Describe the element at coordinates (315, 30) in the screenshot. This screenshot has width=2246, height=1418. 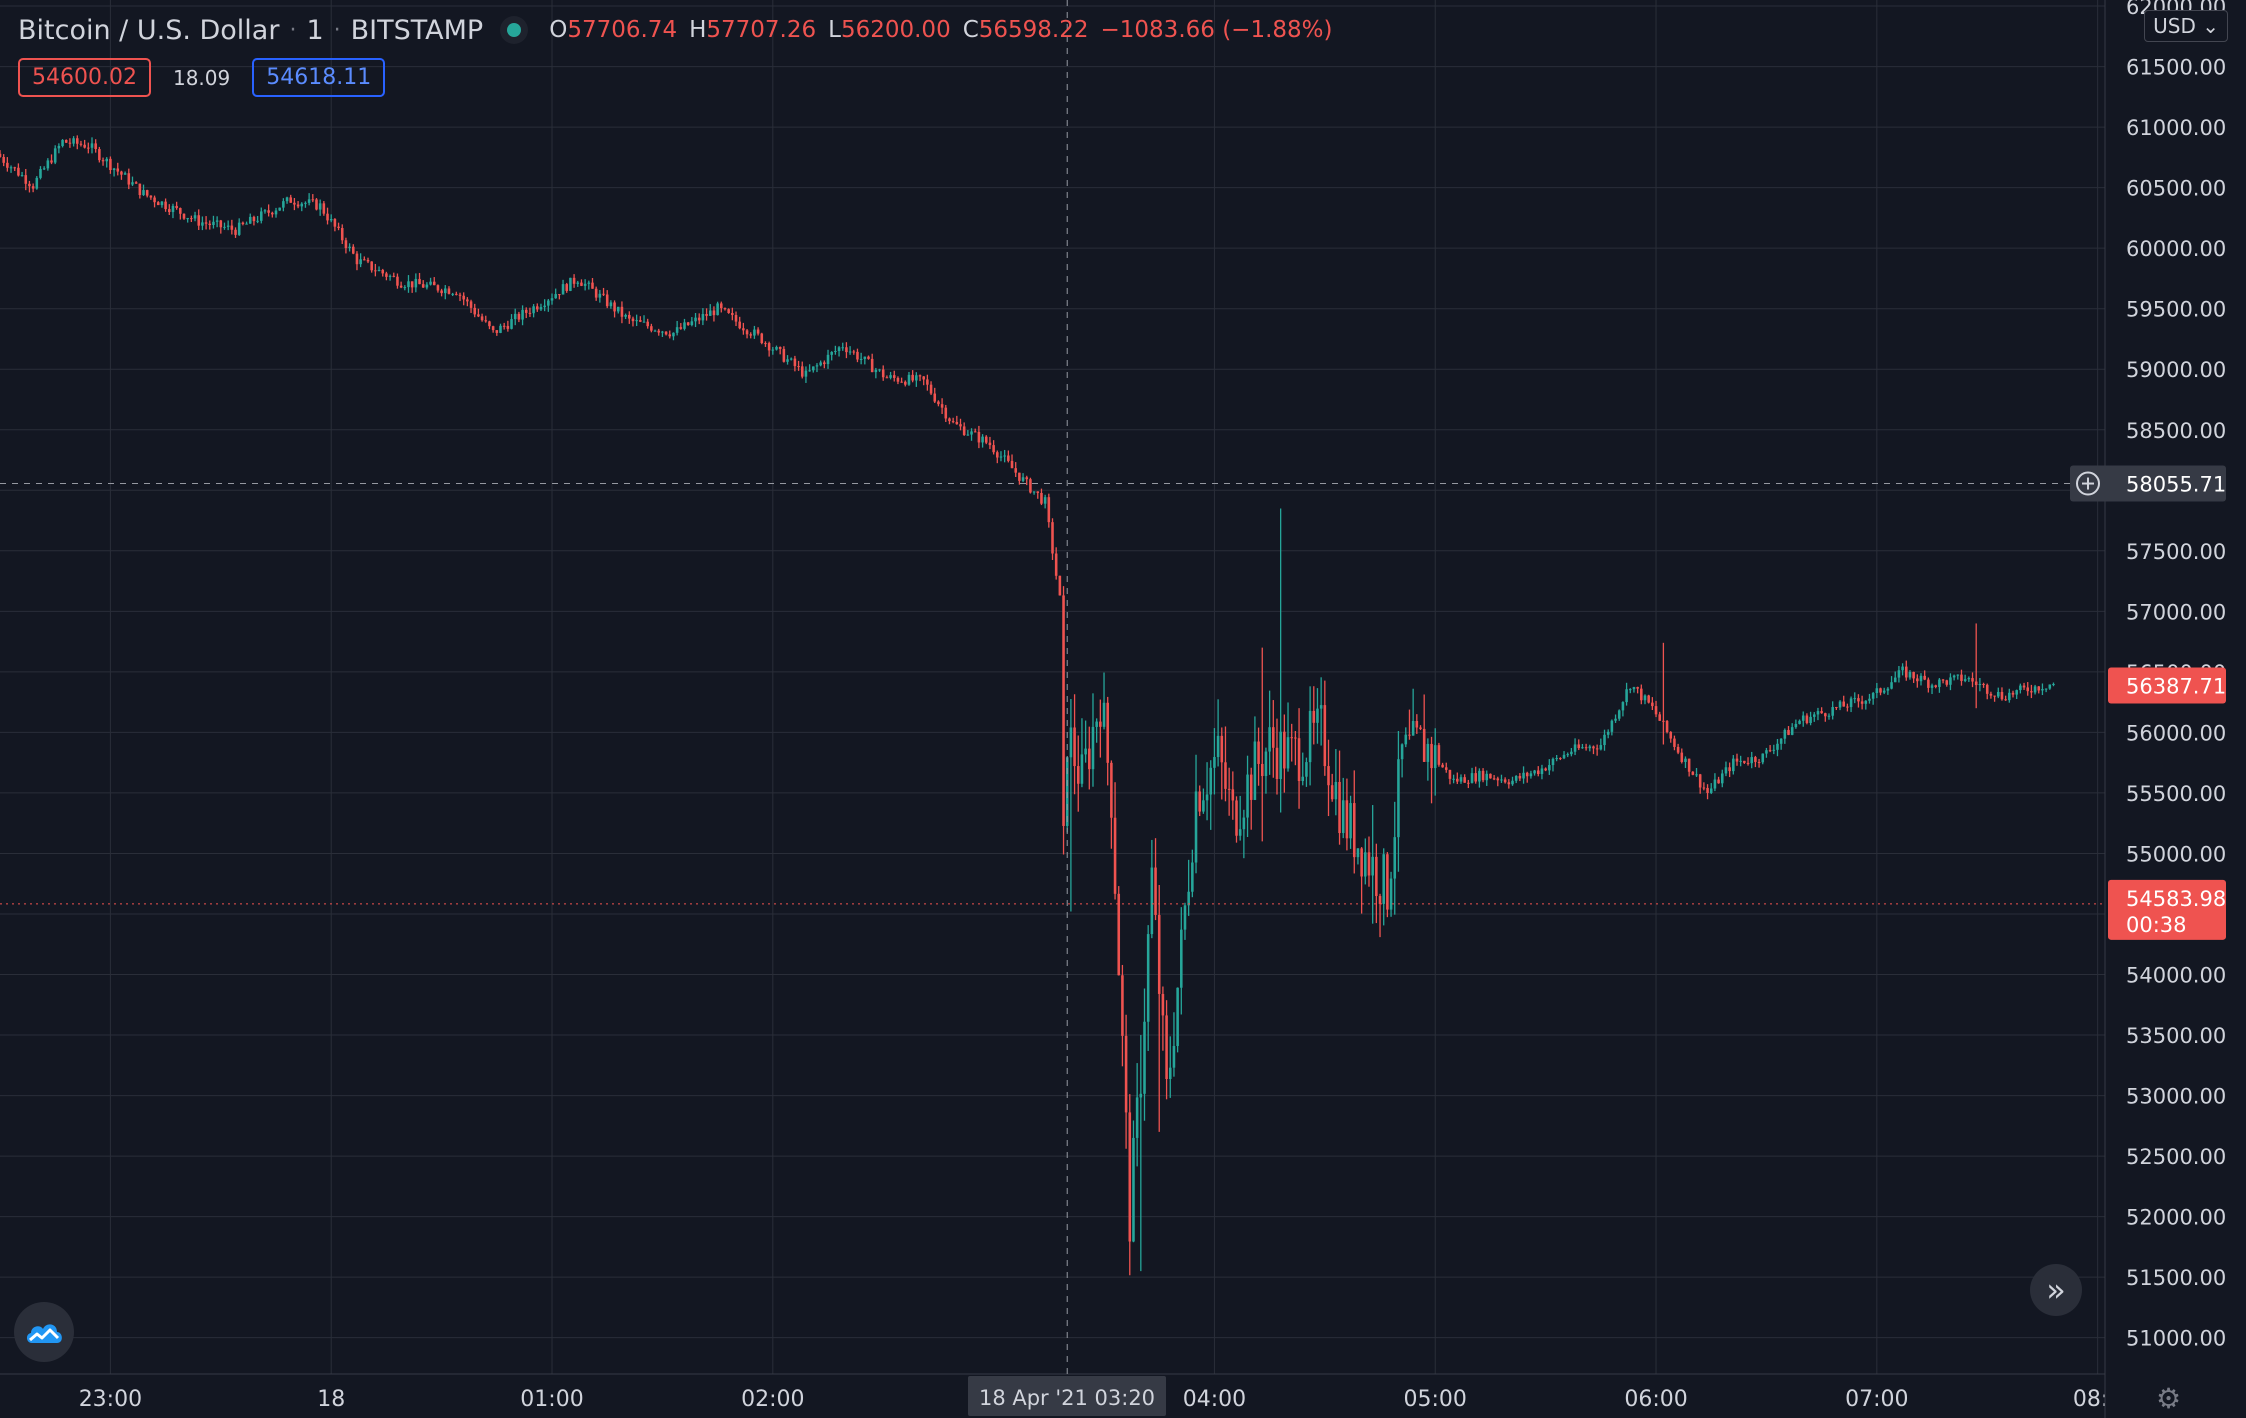
I see `interval-label: 1` at that location.